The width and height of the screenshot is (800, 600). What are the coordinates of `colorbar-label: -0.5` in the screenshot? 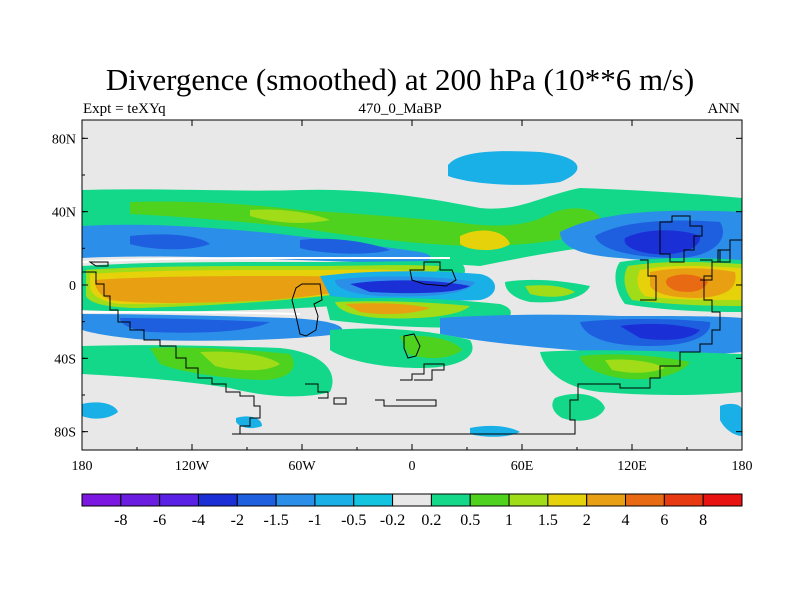 It's located at (353, 520).